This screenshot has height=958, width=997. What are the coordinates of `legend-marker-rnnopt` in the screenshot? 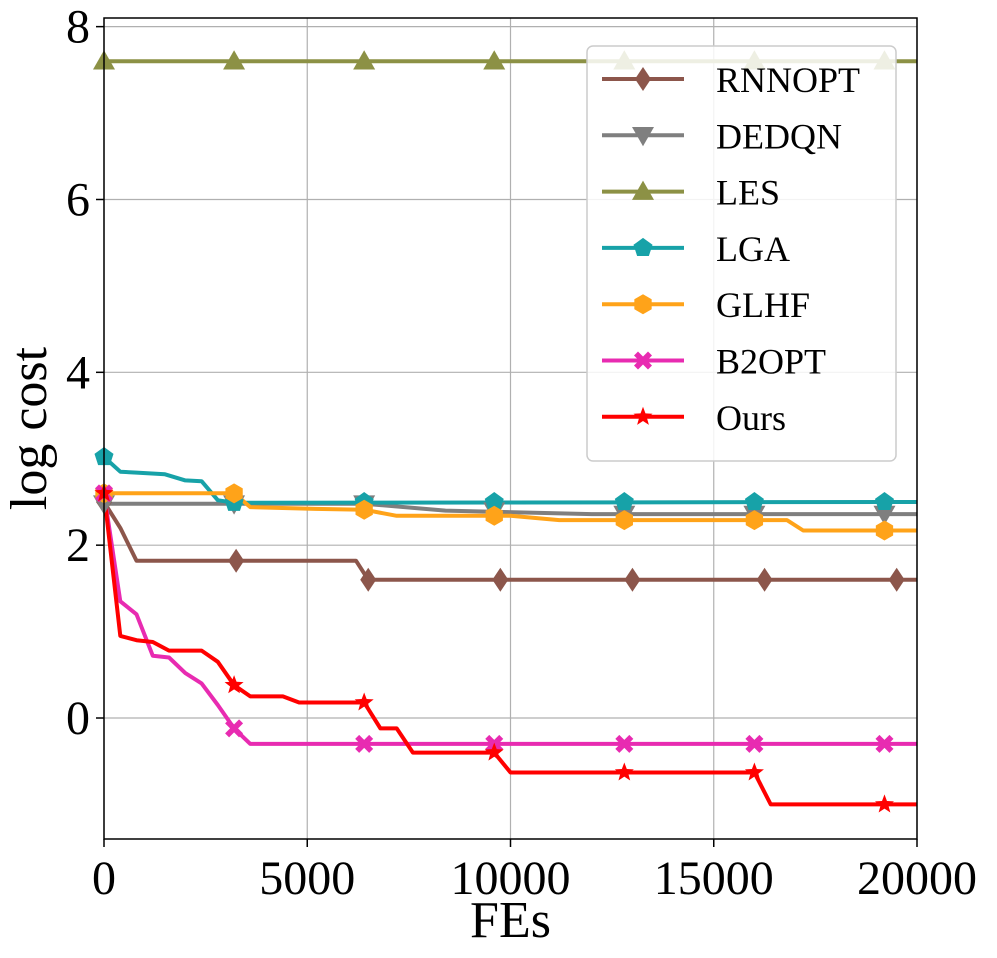 It's located at (643, 79).